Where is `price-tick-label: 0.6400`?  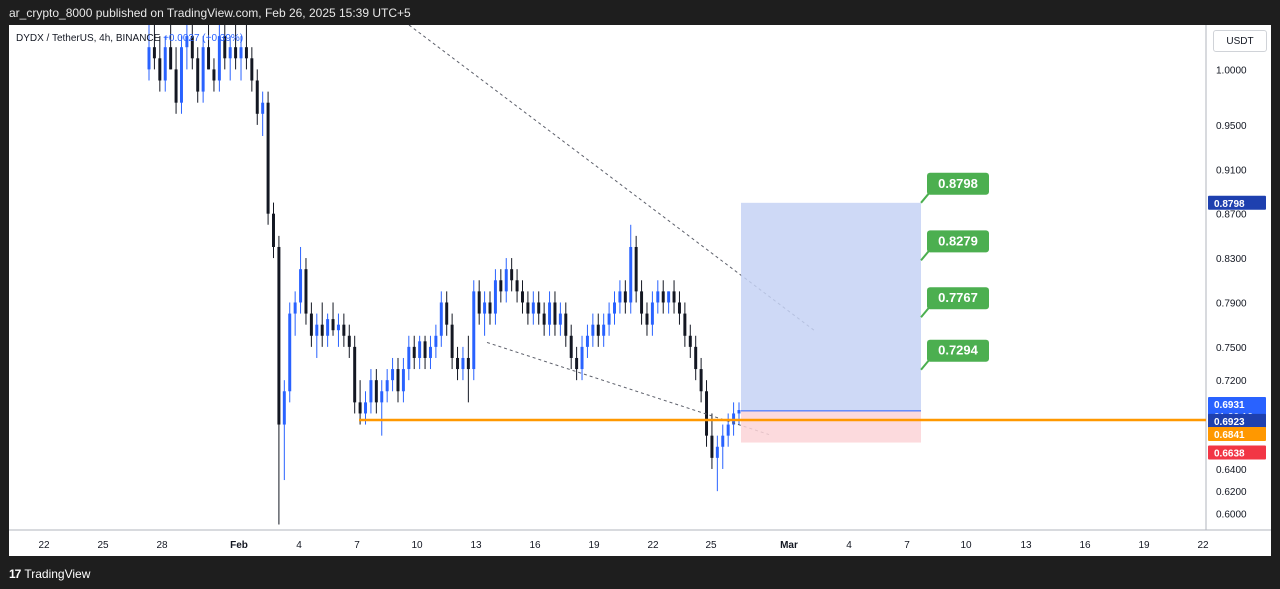 price-tick-label: 0.6400 is located at coordinates (1231, 470).